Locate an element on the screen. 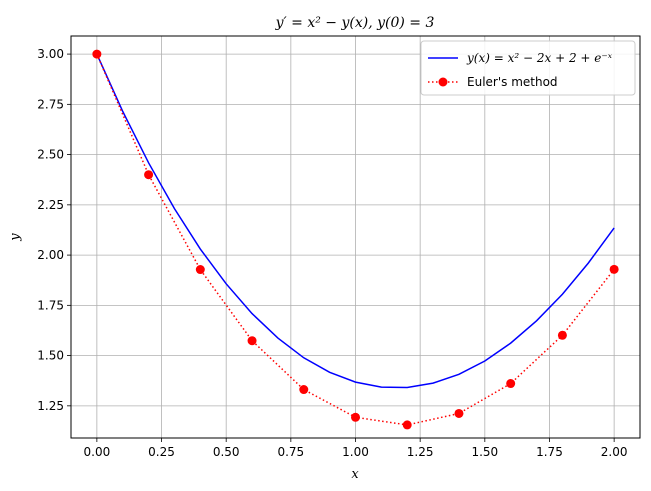 The height and width of the screenshot is (491, 651). y-tick-label: 1.75 is located at coordinates (50, 305).